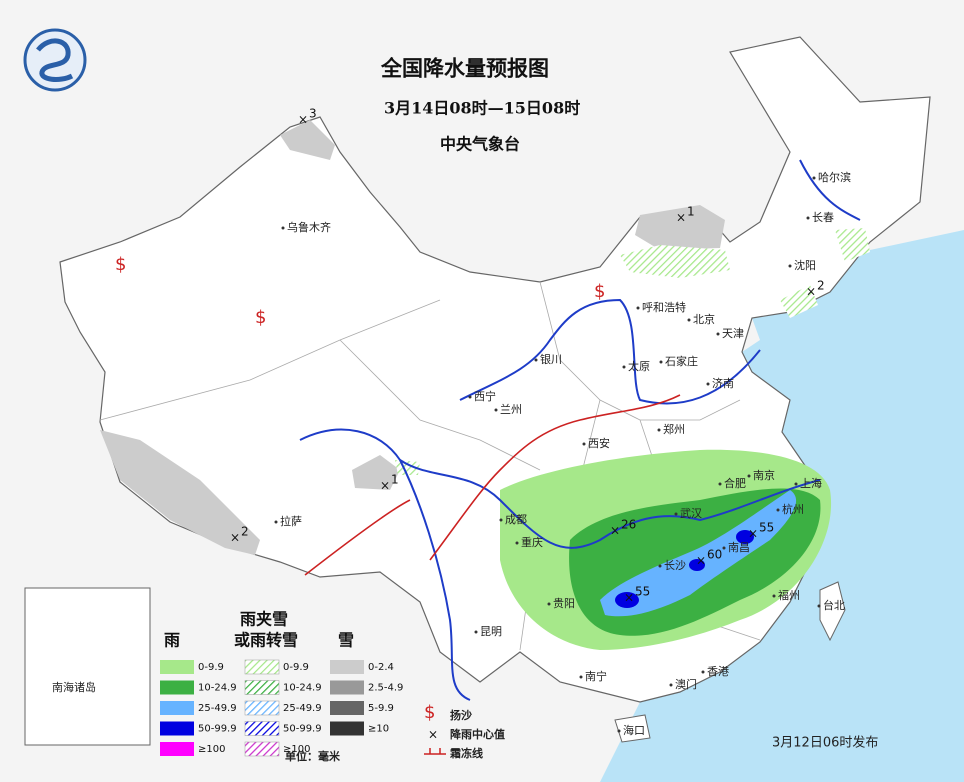 Image resolution: width=964 pixels, height=782 pixels. Describe the element at coordinates (704, 319) in the screenshot. I see `city-label: 北京` at that location.